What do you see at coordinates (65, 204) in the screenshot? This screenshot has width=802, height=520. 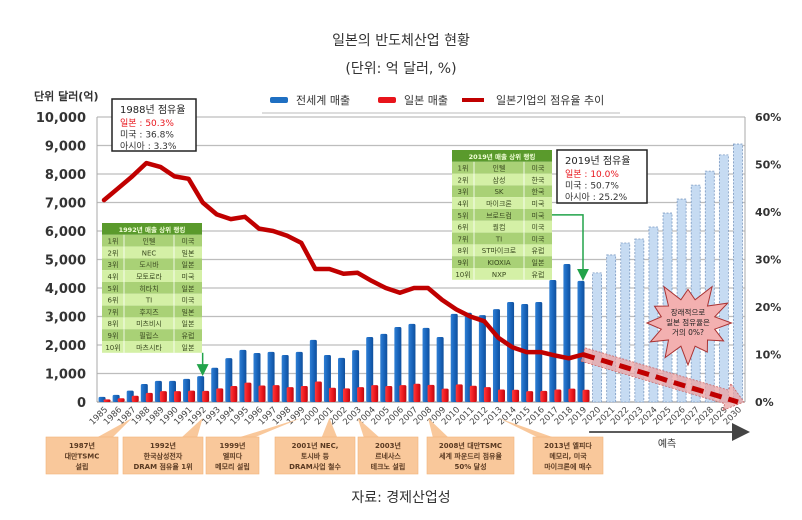 I see `y-tick-label: 7,000` at bounding box center [65, 204].